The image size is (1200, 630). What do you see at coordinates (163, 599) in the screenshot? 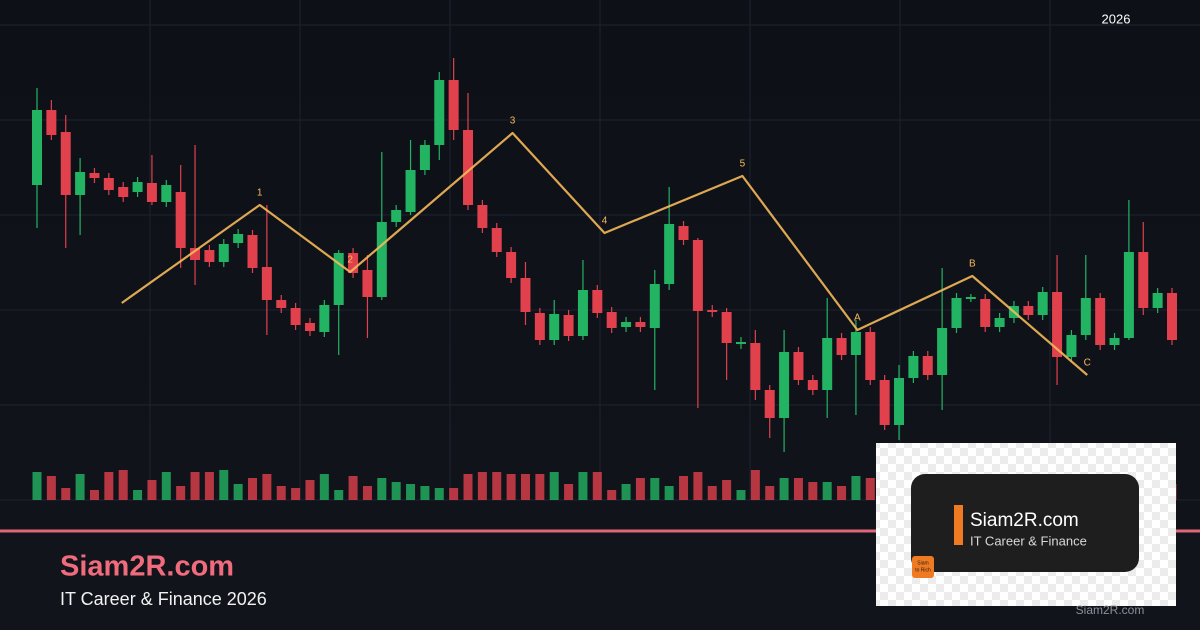
I see `footer-tagline: IT Career & Finance 2026` at bounding box center [163, 599].